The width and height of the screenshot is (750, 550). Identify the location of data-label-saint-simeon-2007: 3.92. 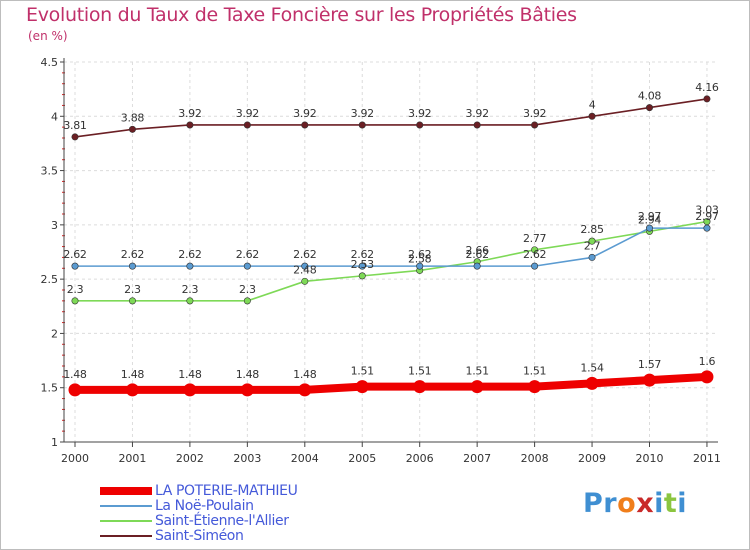
(477, 113).